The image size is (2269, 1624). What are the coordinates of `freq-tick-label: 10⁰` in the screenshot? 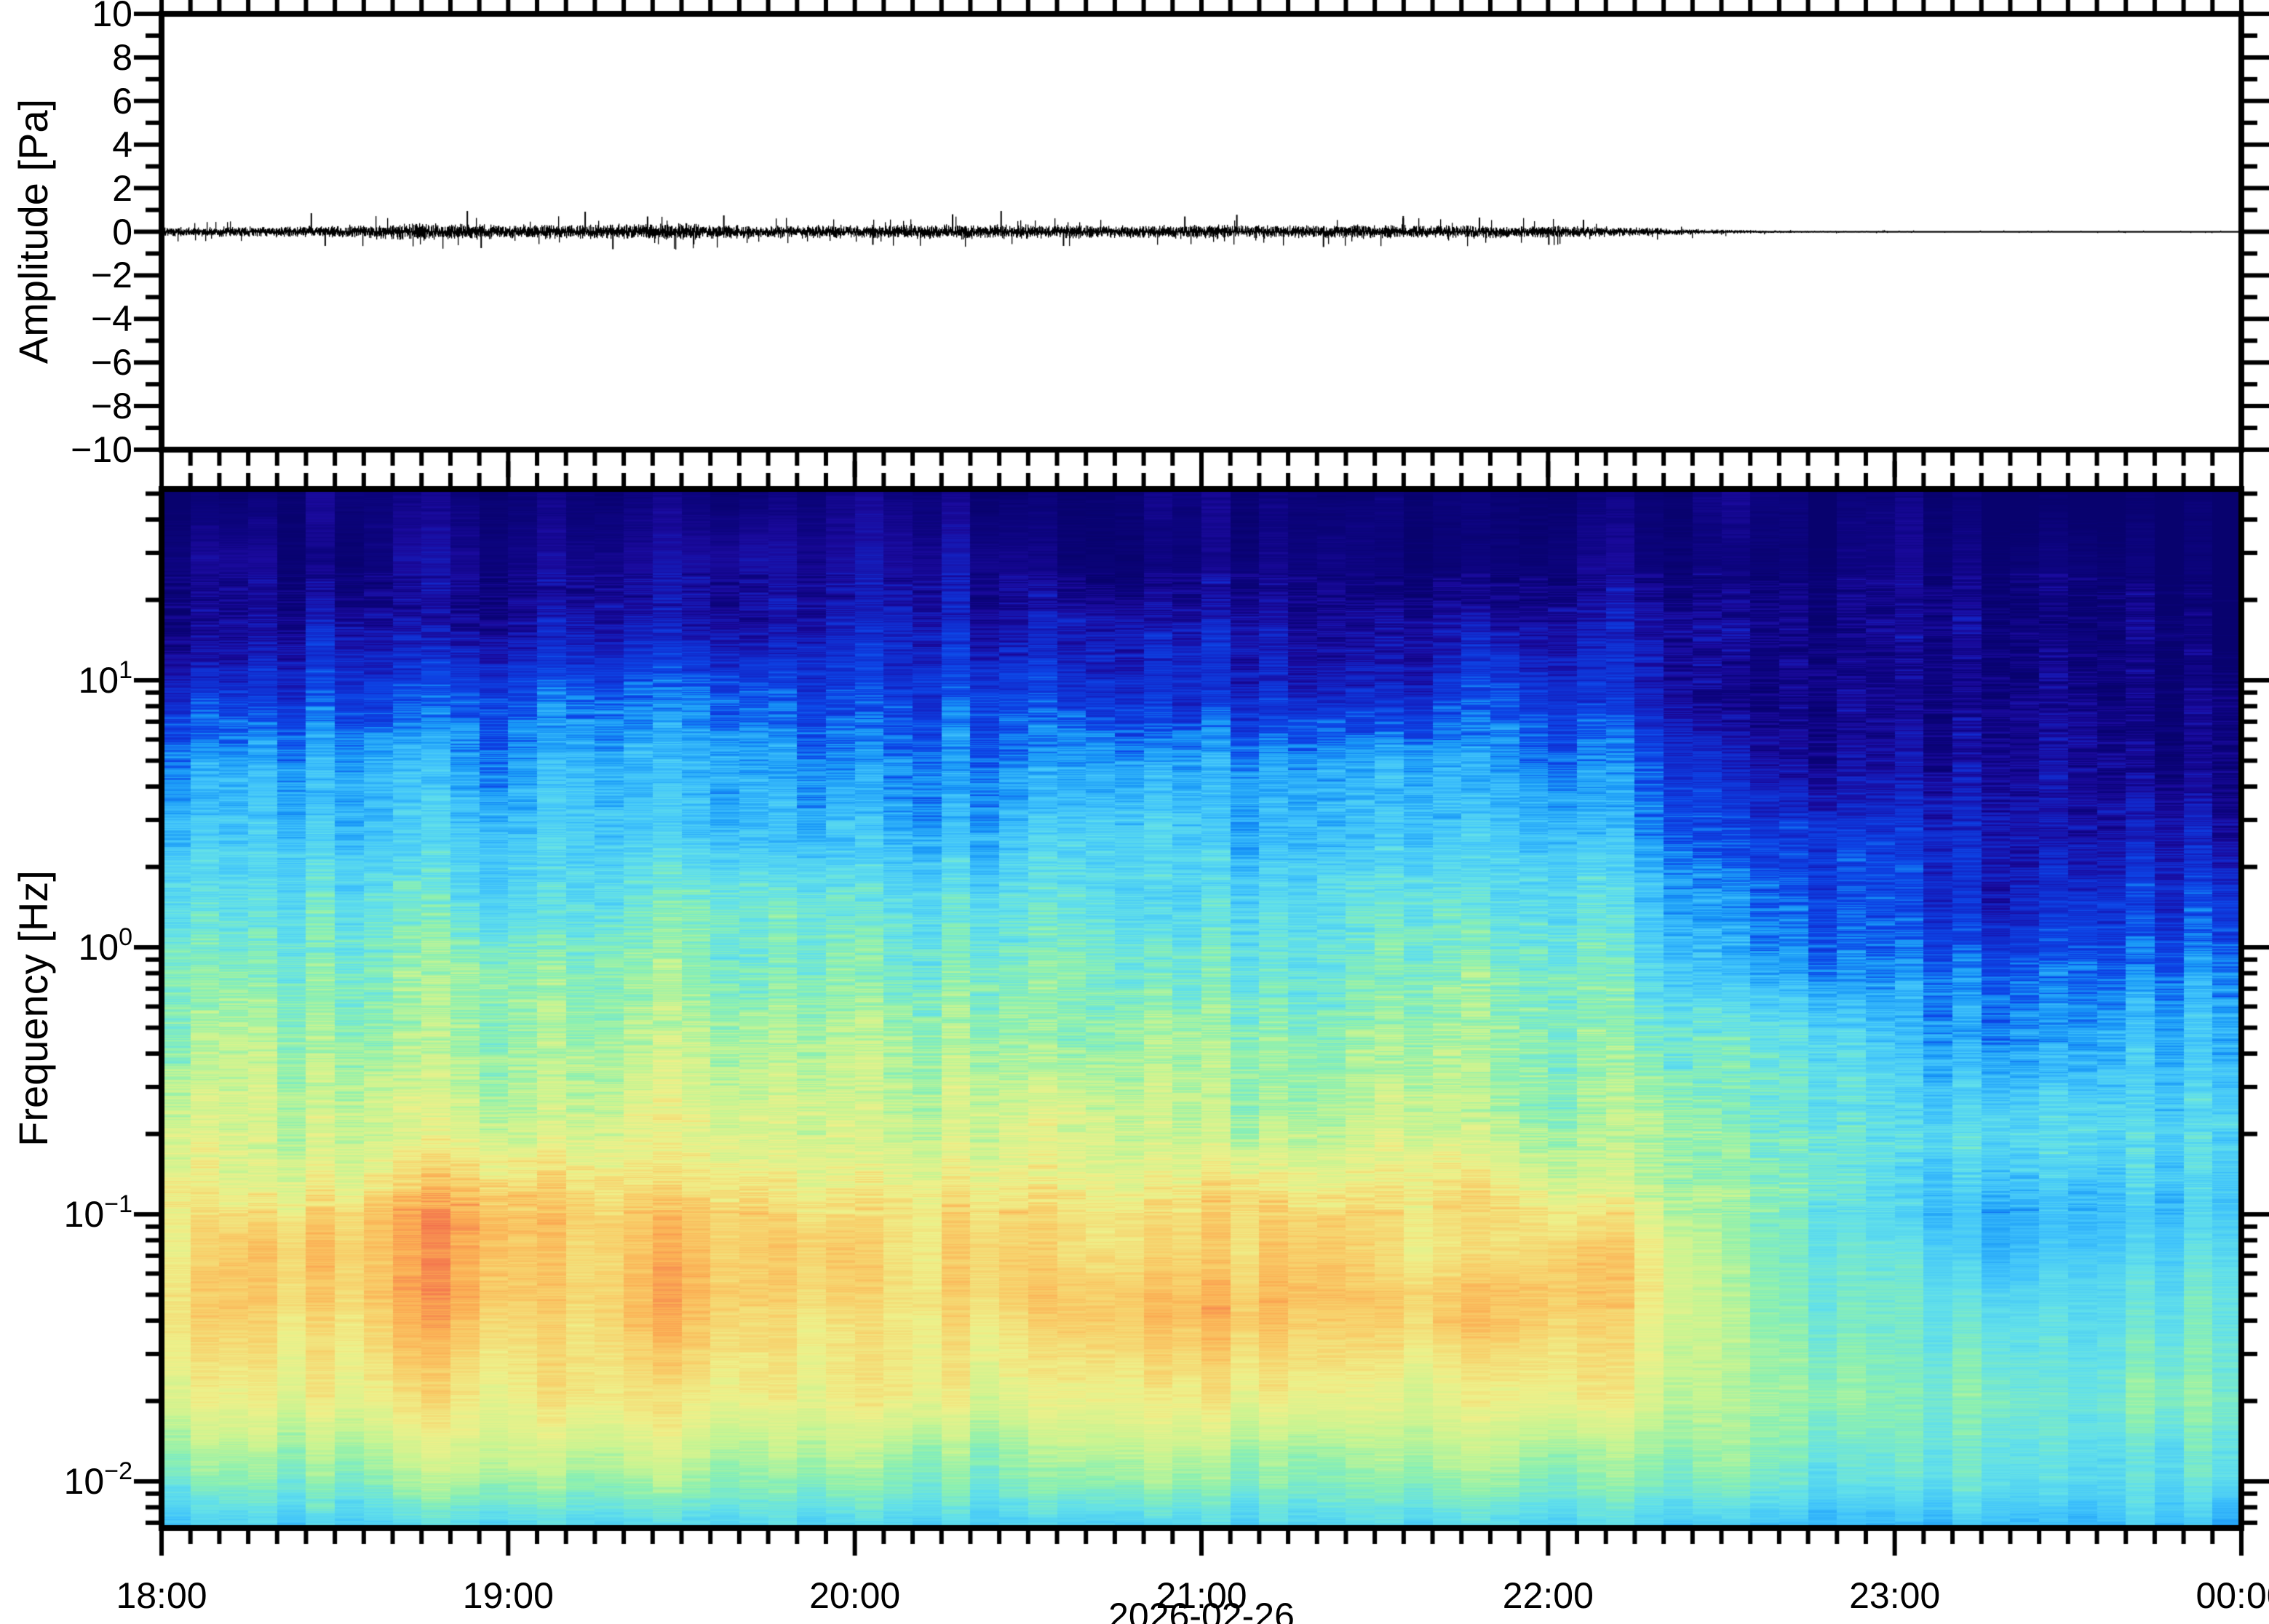 It's located at (105, 946).